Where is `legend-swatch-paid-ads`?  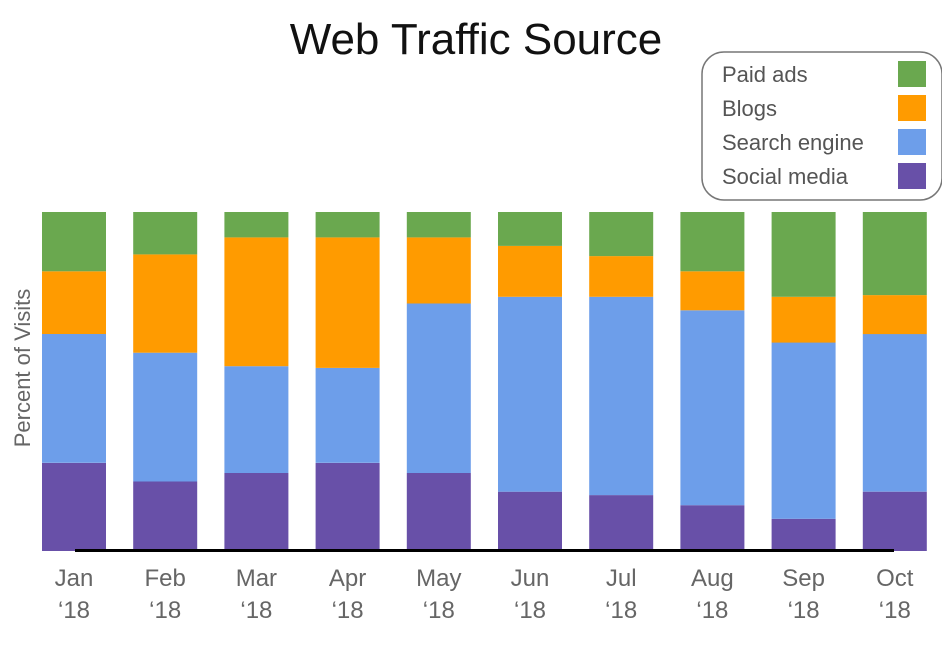
legend-swatch-paid-ads is located at coordinates (912, 74).